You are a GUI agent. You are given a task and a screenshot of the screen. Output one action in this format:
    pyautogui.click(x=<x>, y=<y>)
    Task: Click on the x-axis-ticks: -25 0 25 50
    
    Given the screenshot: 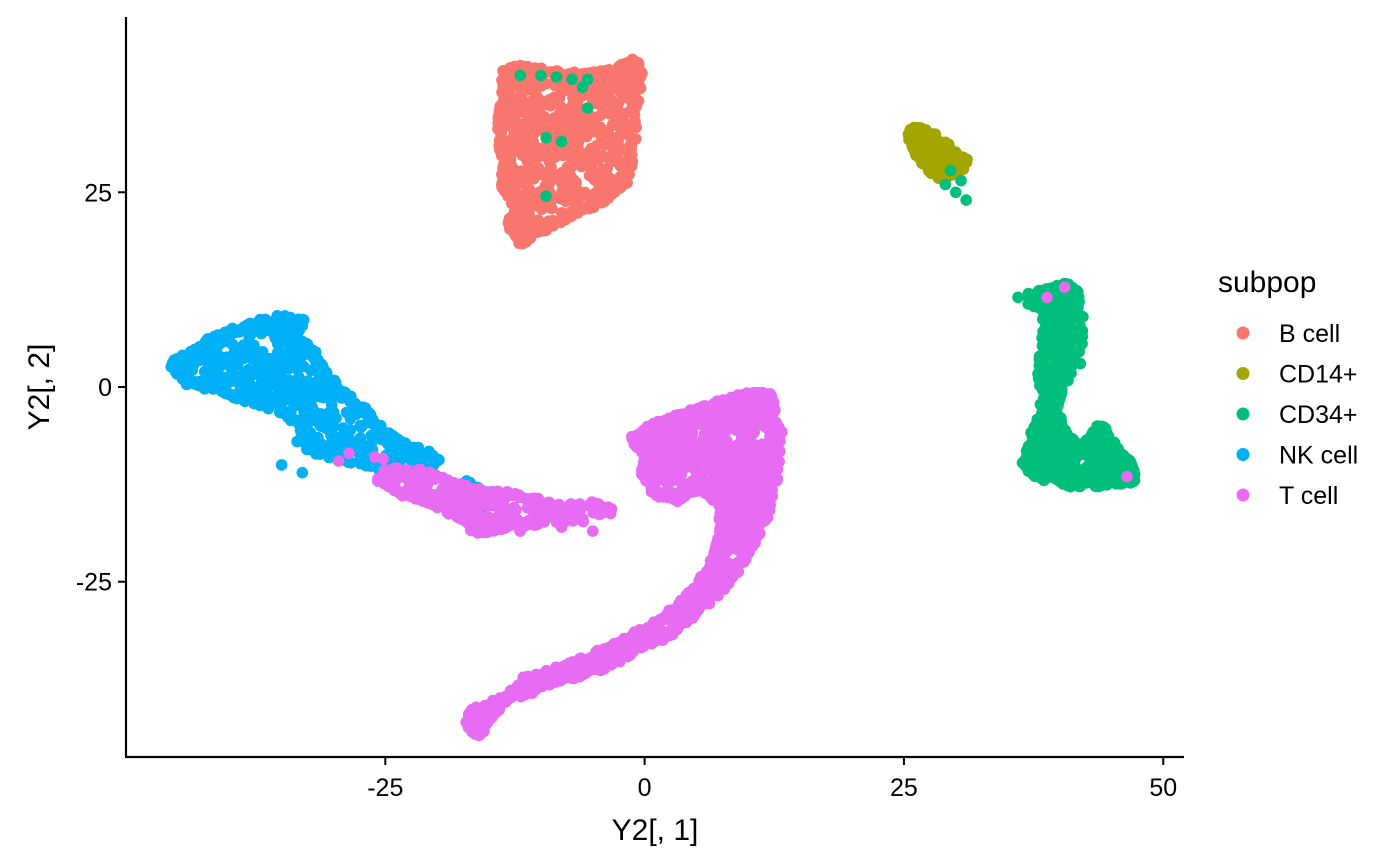 What is the action you would take?
    pyautogui.click(x=772, y=779)
    